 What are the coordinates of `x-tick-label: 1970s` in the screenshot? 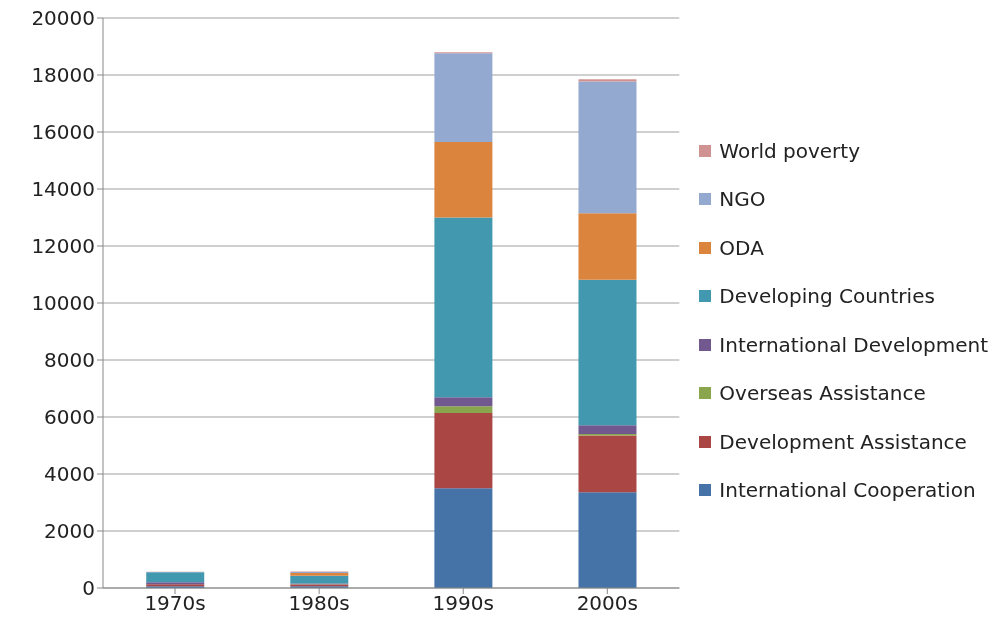 It's located at (175, 603).